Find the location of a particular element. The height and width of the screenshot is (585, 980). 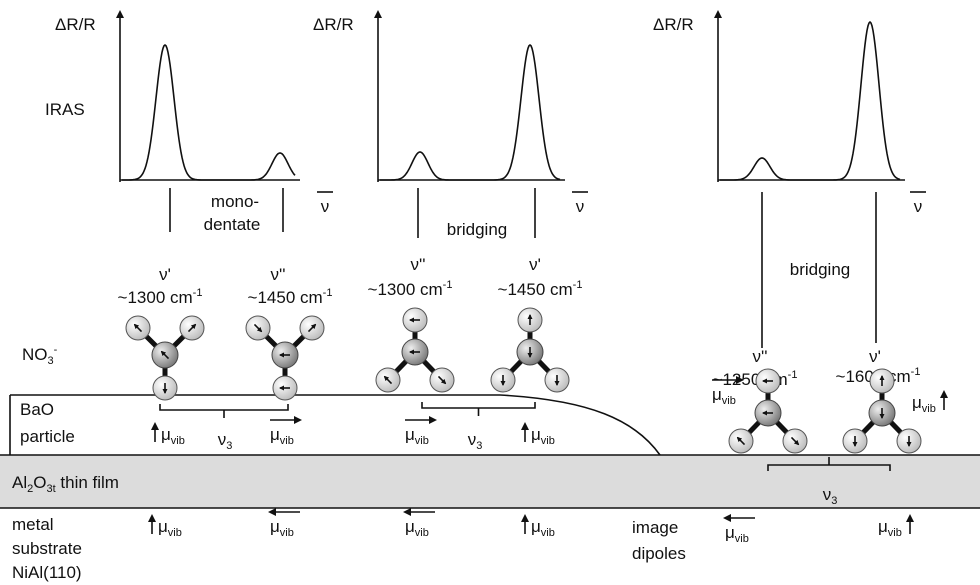

adsorbate: NO3- is located at coordinates (40, 355).